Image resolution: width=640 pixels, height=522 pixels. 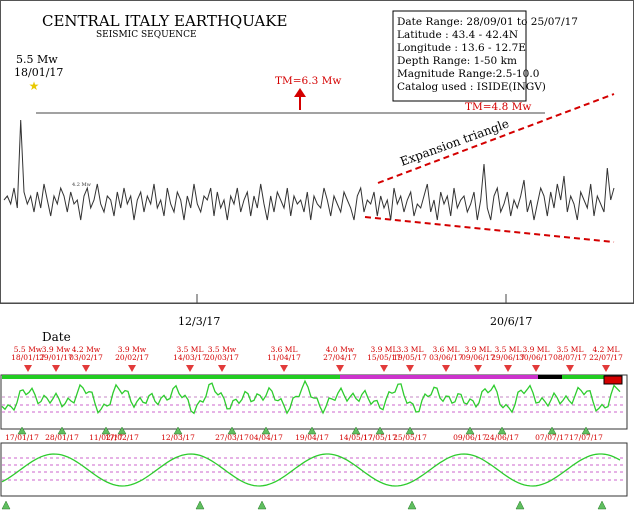 What do you see at coordinates (471, 87) in the screenshot?
I see `info-line-6: Catalog used : ISIDE(INGV)` at bounding box center [471, 87].